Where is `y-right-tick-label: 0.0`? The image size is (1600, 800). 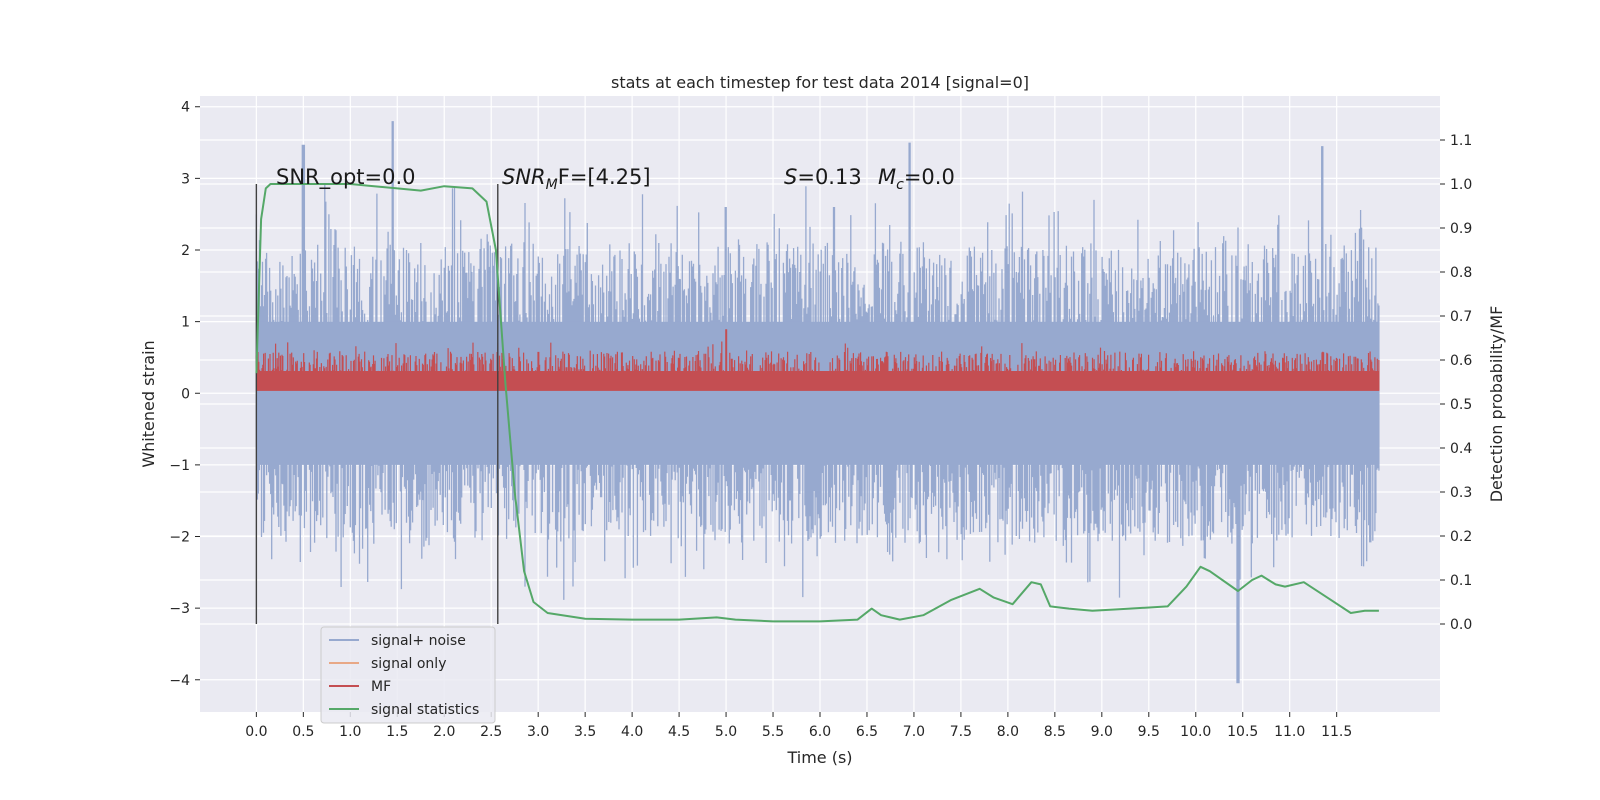
y-right-tick-label: 0.0 is located at coordinates (1461, 625).